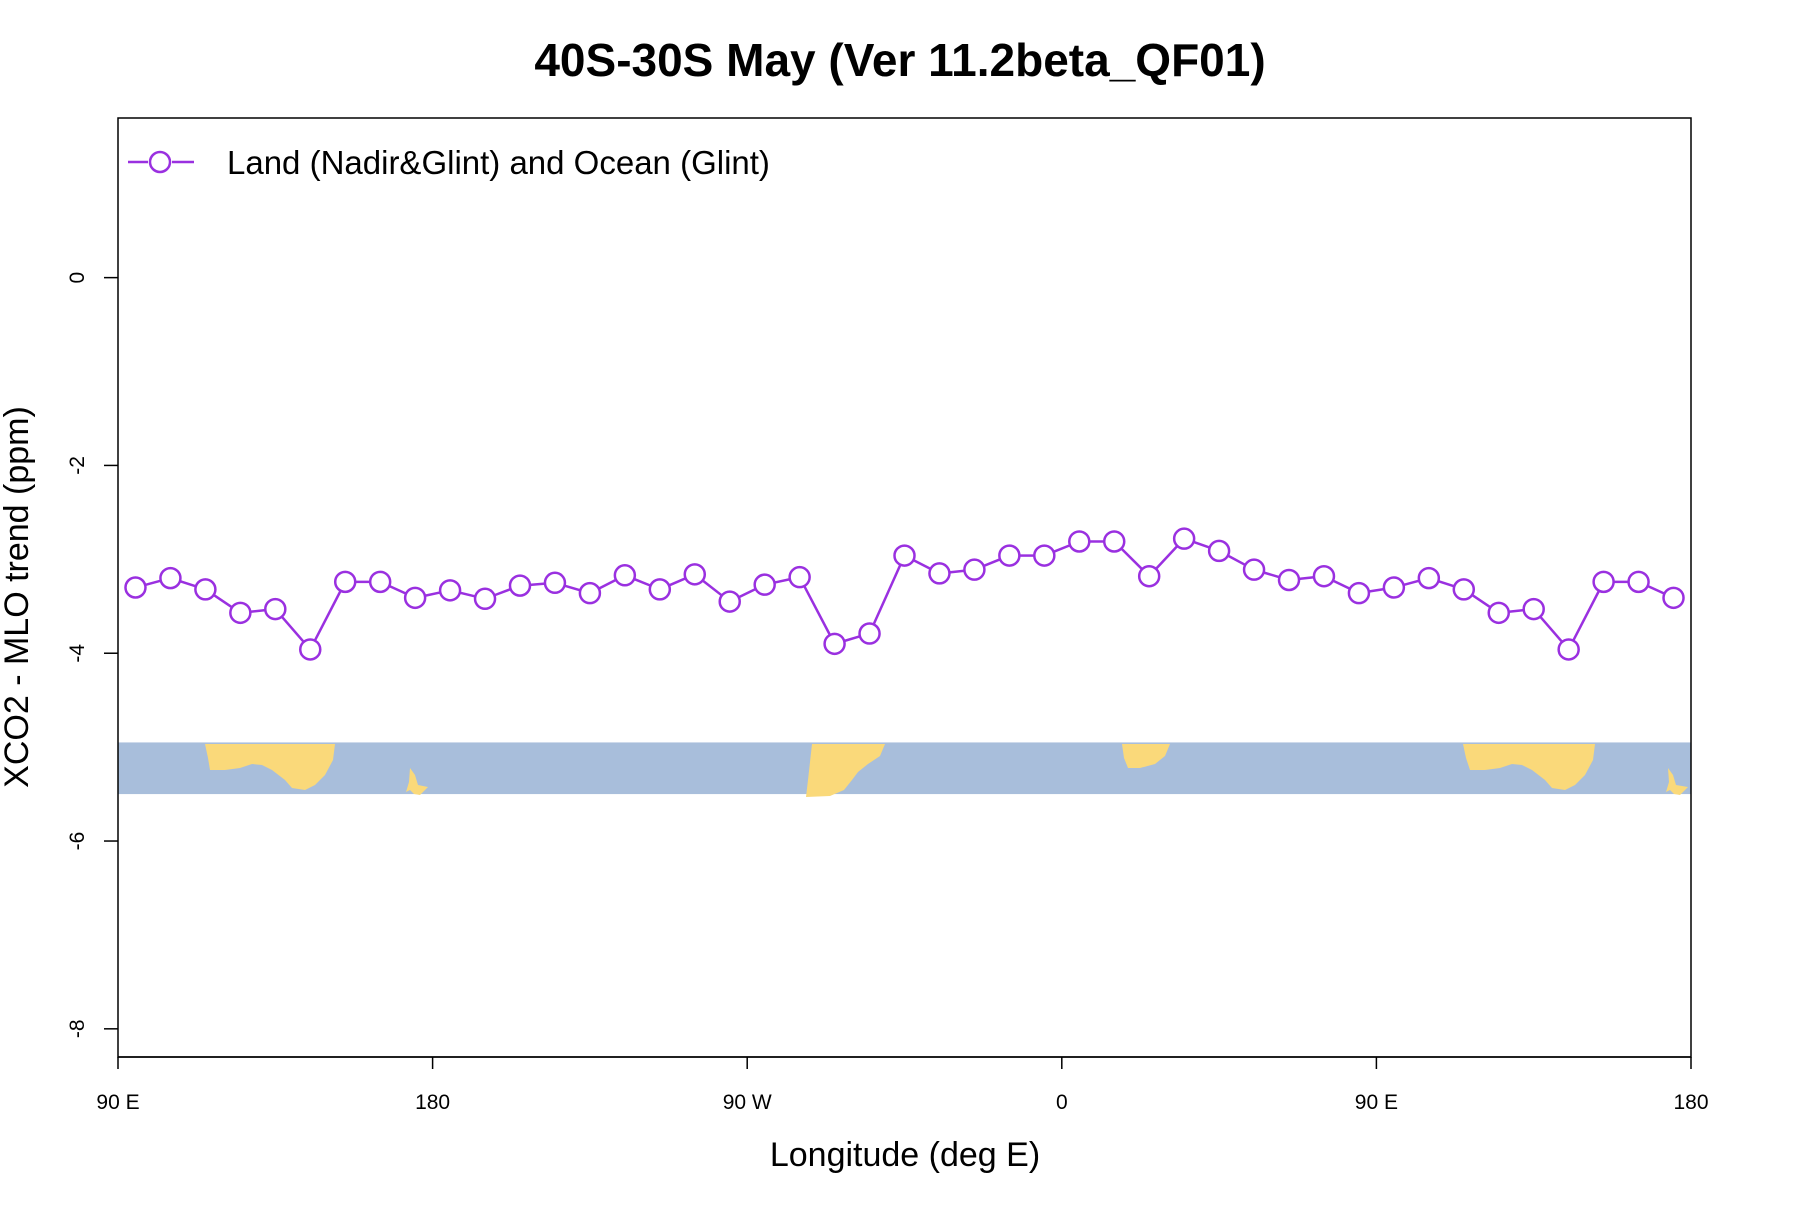 Image resolution: width=1800 pixels, height=1205 pixels. What do you see at coordinates (18, 597) in the screenshot?
I see `y-axis-label: XCO2 - MLO trend (ppm)` at bounding box center [18, 597].